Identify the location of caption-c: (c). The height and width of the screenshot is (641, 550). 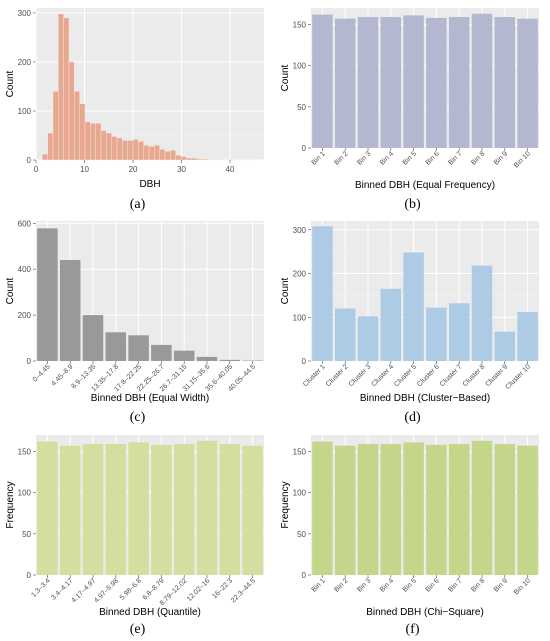
(137, 417).